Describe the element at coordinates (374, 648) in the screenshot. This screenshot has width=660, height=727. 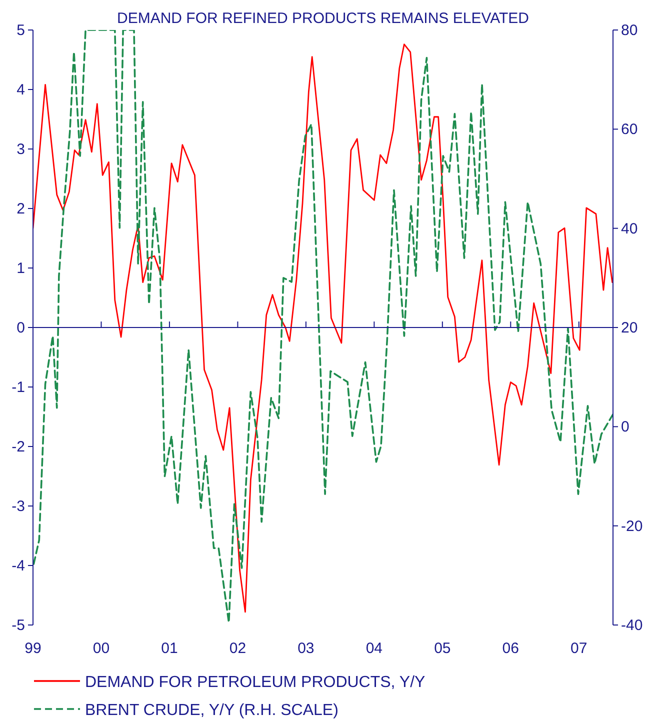
I see `x-tick-label: 04` at that location.